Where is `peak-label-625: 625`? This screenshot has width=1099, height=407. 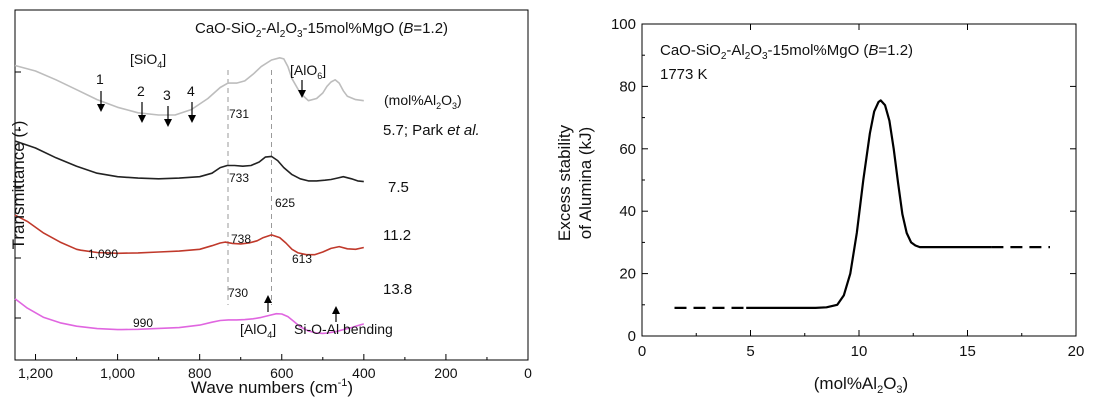
peak-label-625: 625 is located at coordinates (285, 203).